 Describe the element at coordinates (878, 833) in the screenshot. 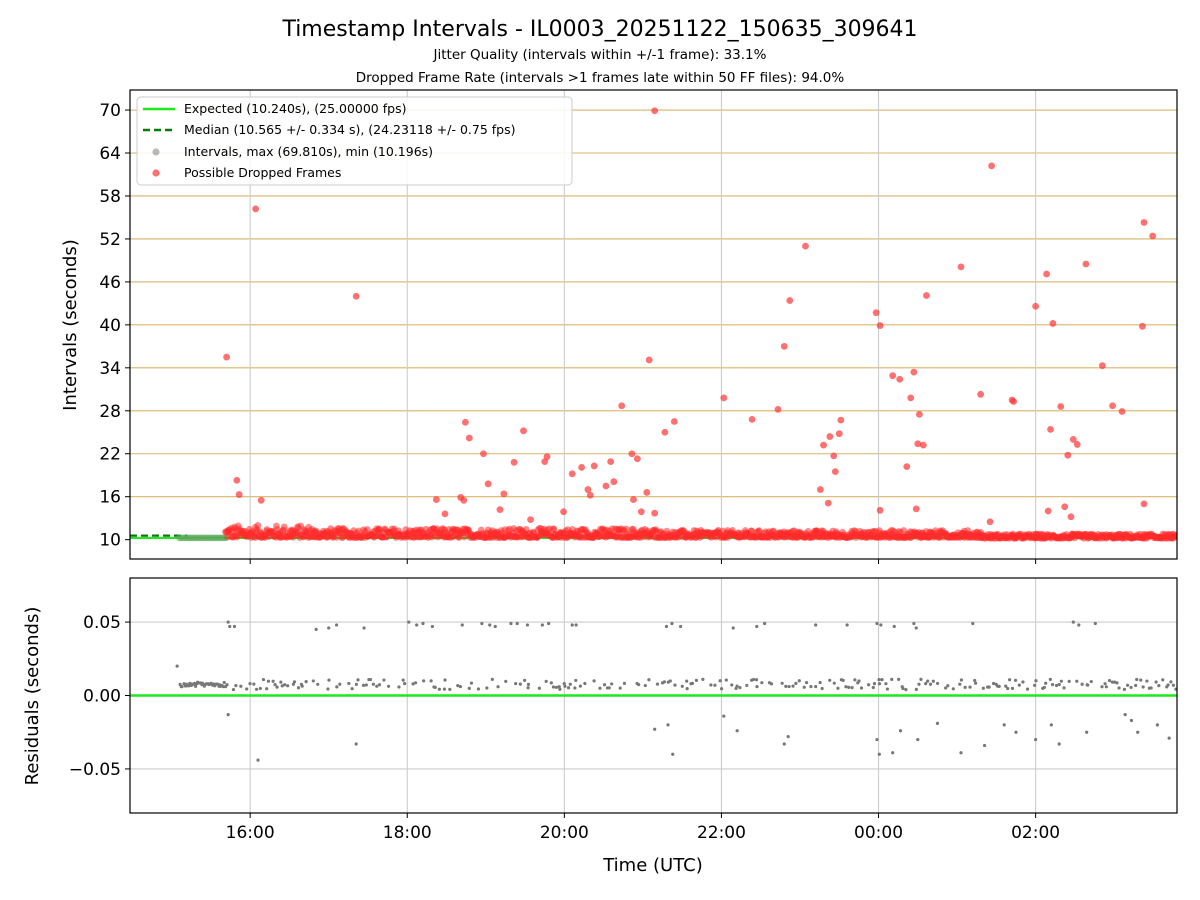

I see `x-tick-label: 00:00` at that location.